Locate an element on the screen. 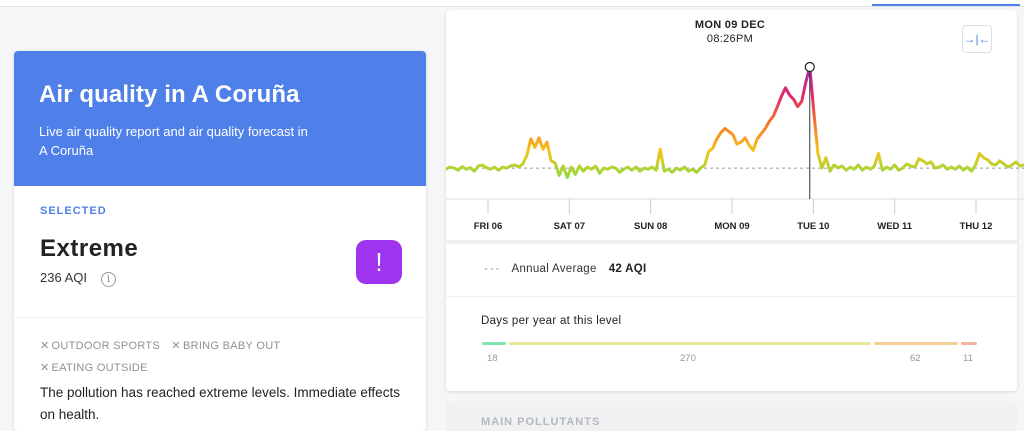 Image resolution: width=1024 pixels, height=431 pixels. x-tick-label: SAT 07 is located at coordinates (570, 226).